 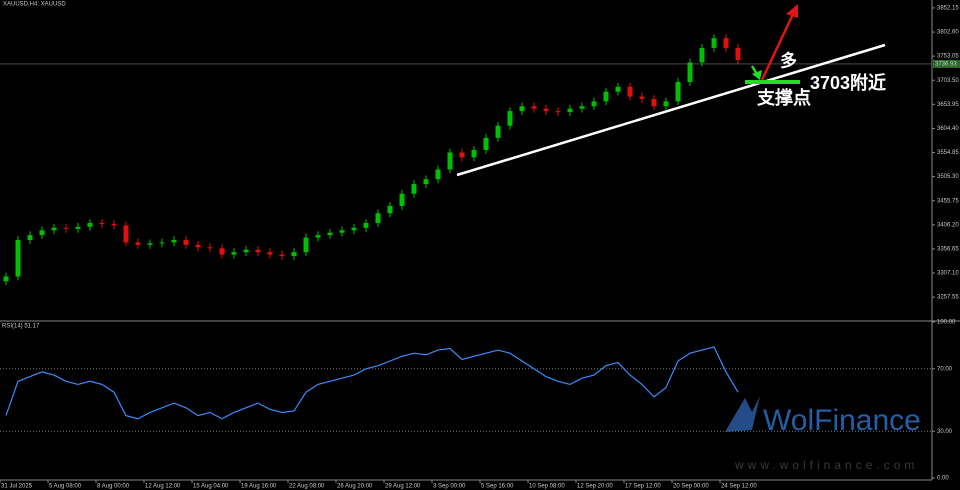 What do you see at coordinates (355, 487) in the screenshot?
I see `x-tick-label: 26 Aug 20:00` at bounding box center [355, 487].